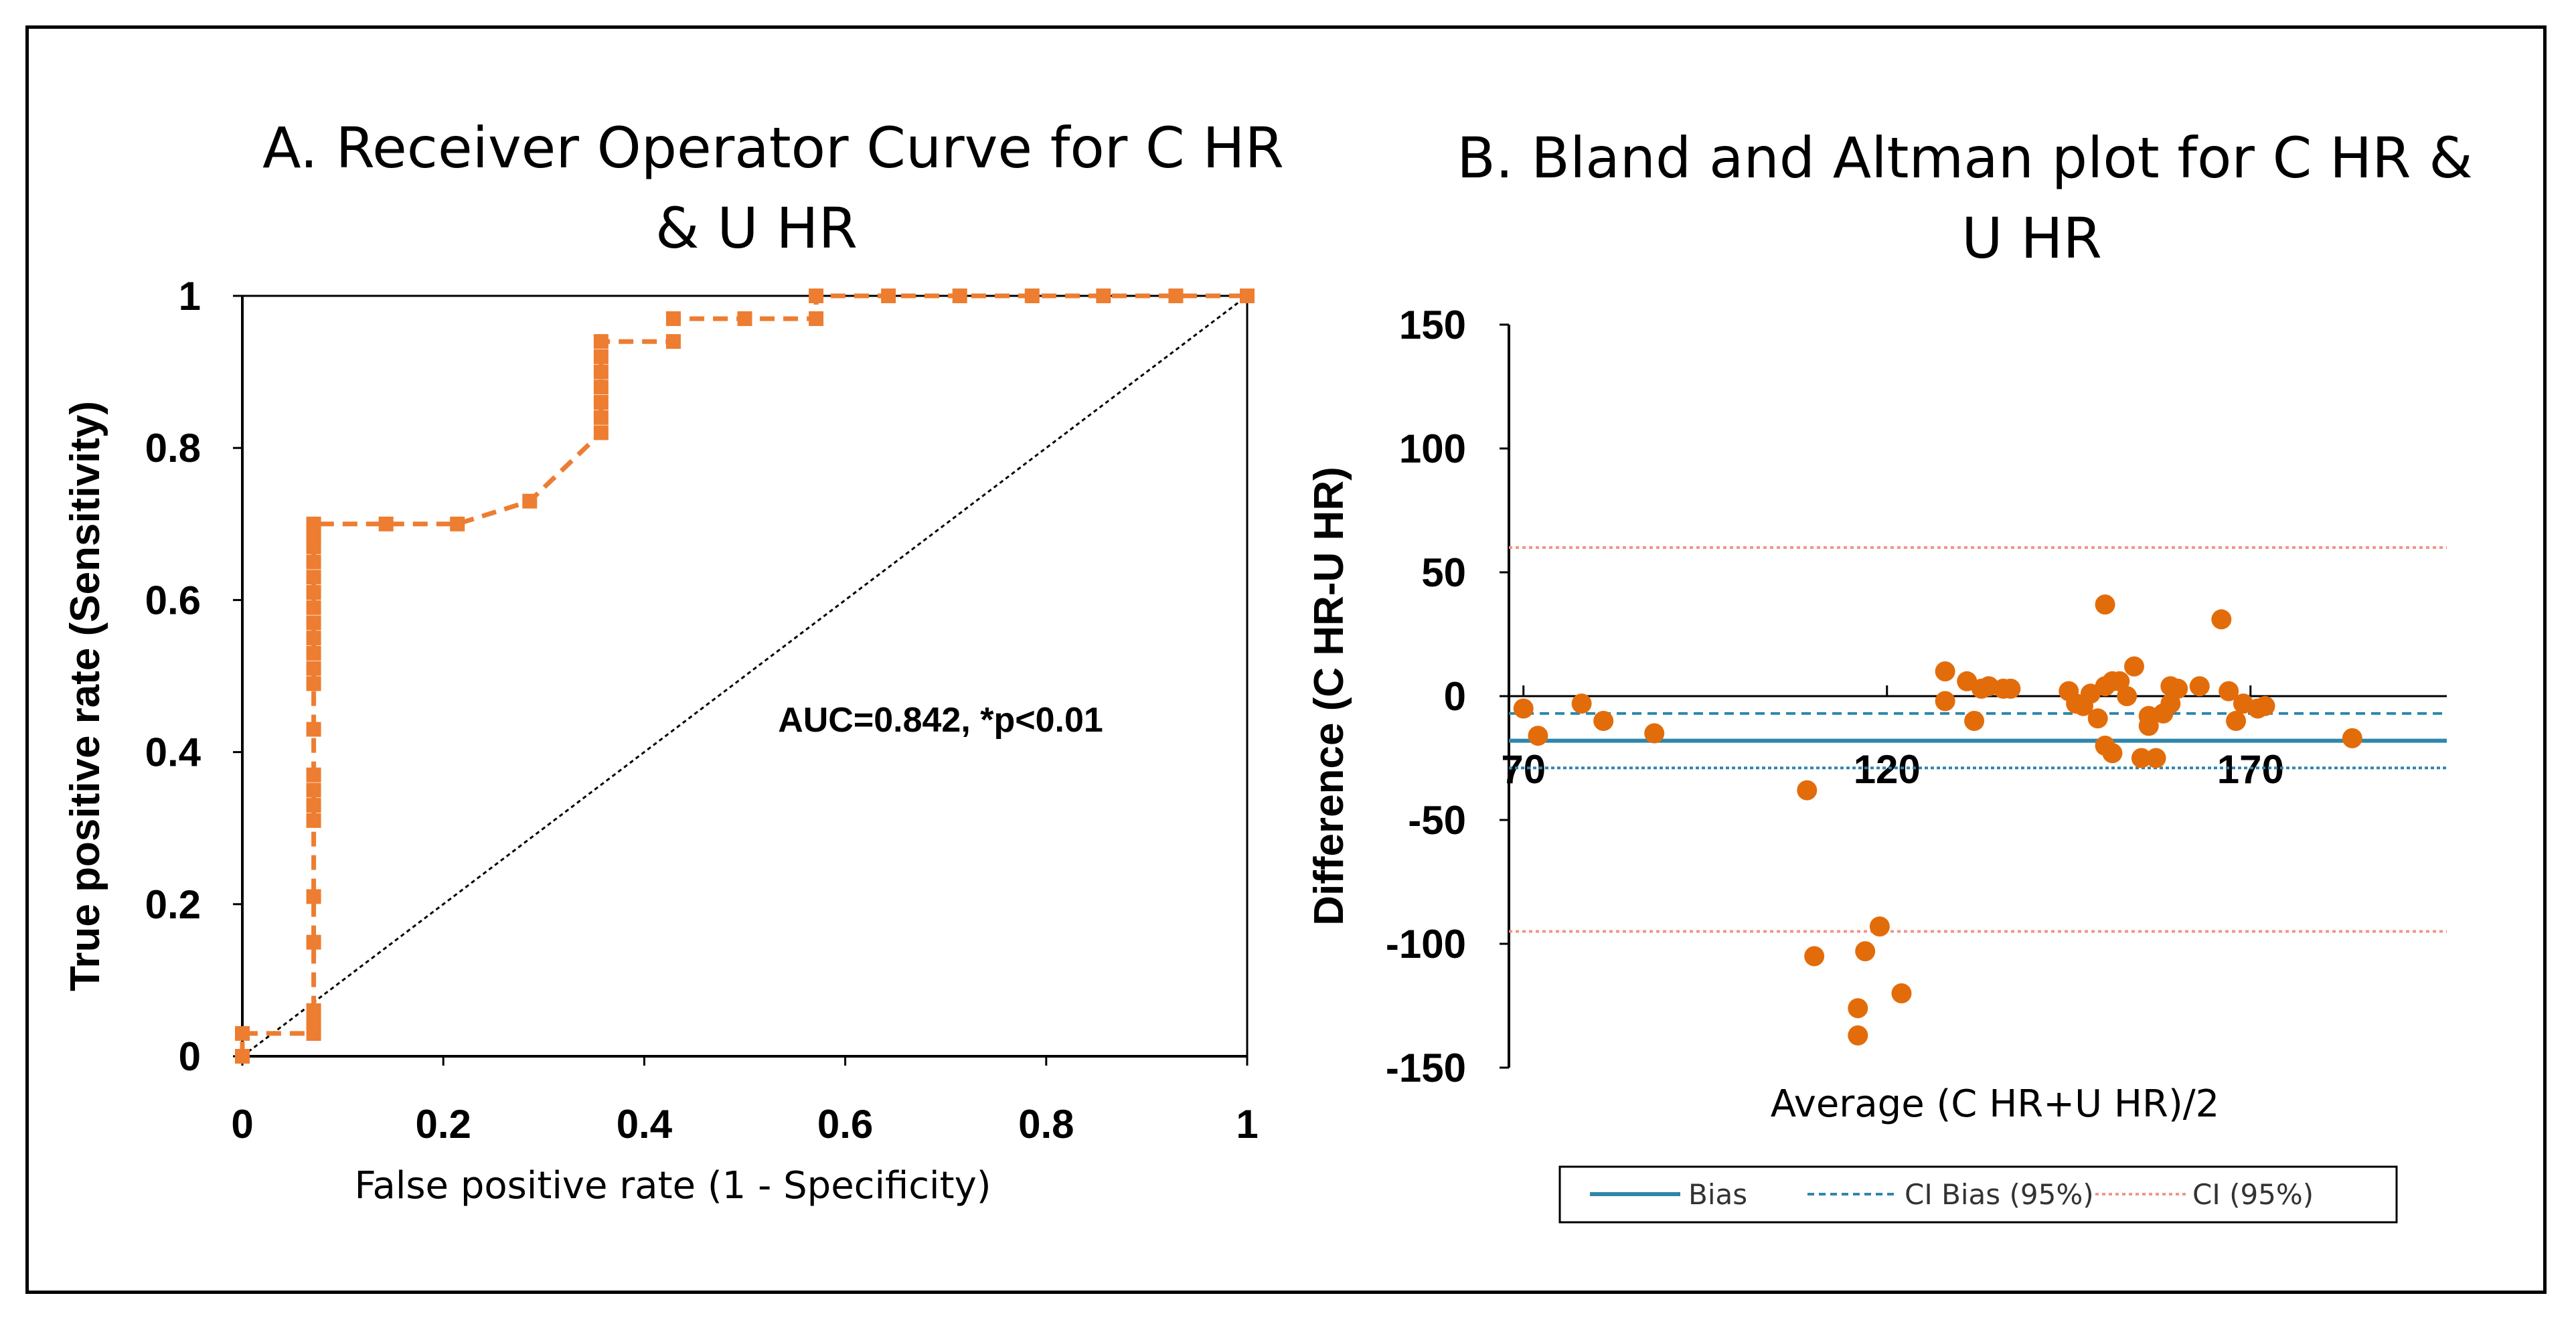 The image size is (2576, 1322). Describe the element at coordinates (1978, 1194) in the screenshot. I see `legend-box` at that location.